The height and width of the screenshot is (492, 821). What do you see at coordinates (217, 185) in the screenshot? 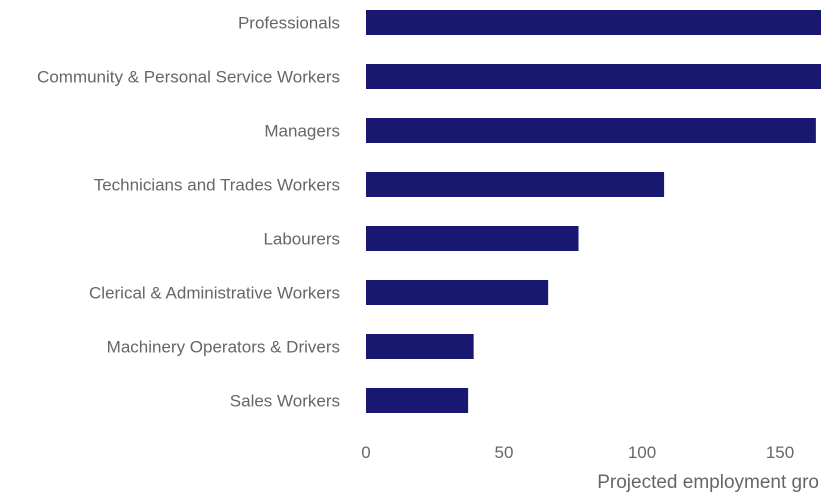
I see `category-label-technicians-and-trades-workers: Technicians and Trades Workers` at bounding box center [217, 185].